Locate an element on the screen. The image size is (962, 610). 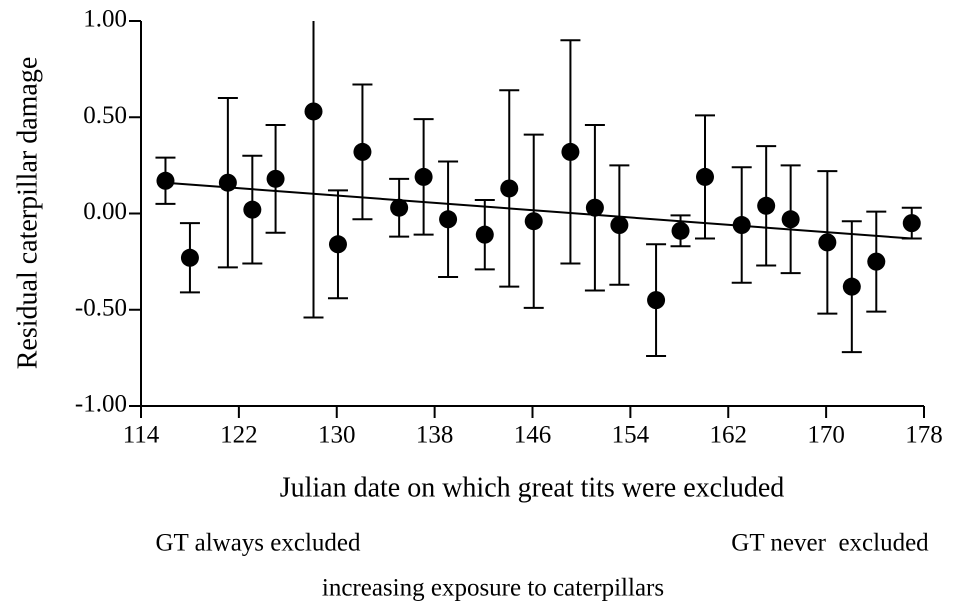
y-tick-label: 0.50 is located at coordinates (105, 115).